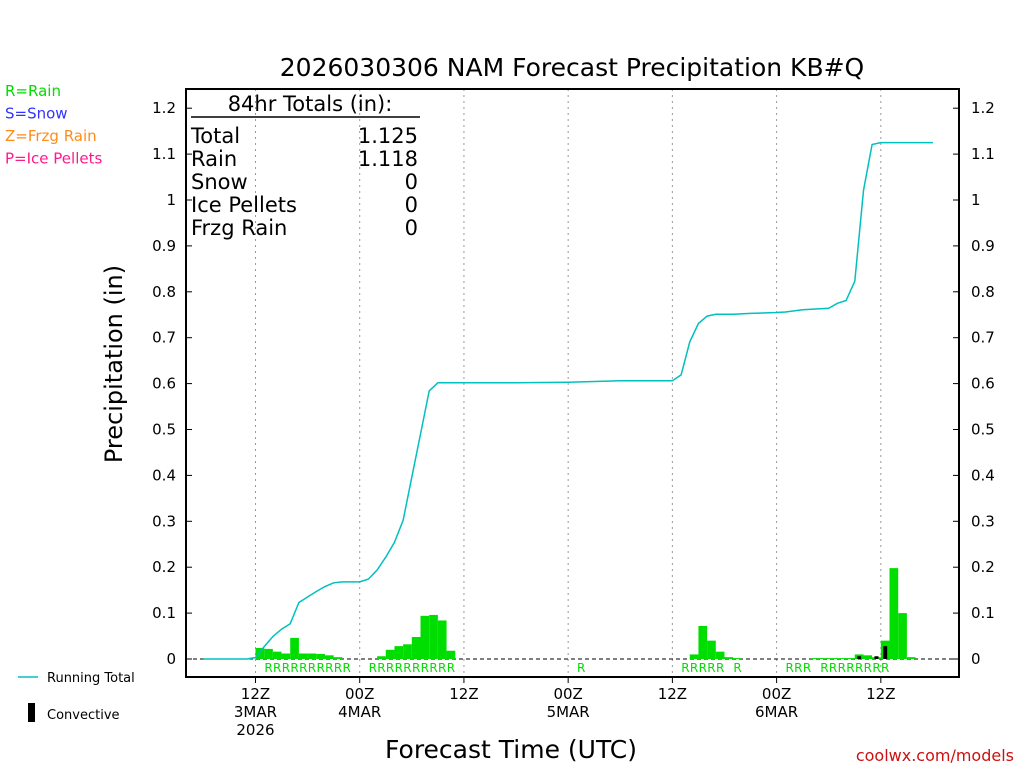  What do you see at coordinates (164, 430) in the screenshot?
I see `y-tick-label-left: 0.5` at bounding box center [164, 430].